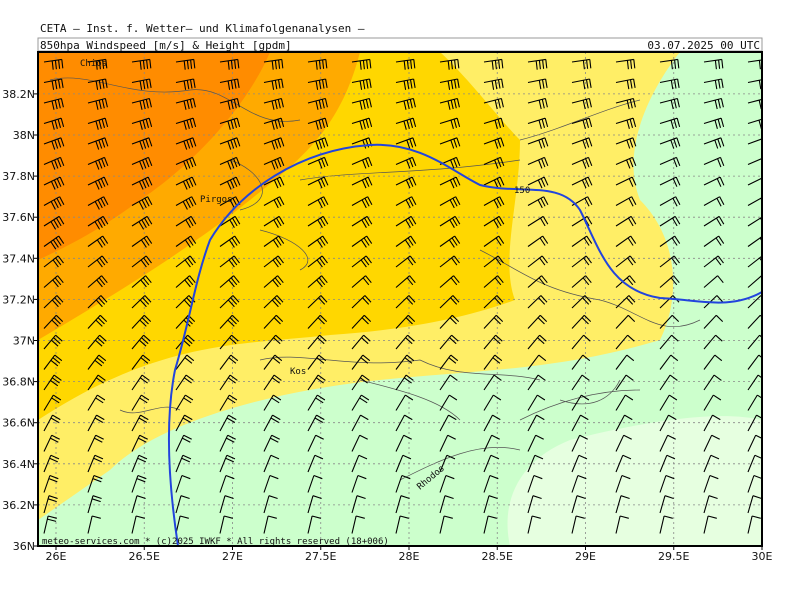  Describe the element at coordinates (320, 556) in the screenshot. I see `lon-label: 27.5E` at that location.